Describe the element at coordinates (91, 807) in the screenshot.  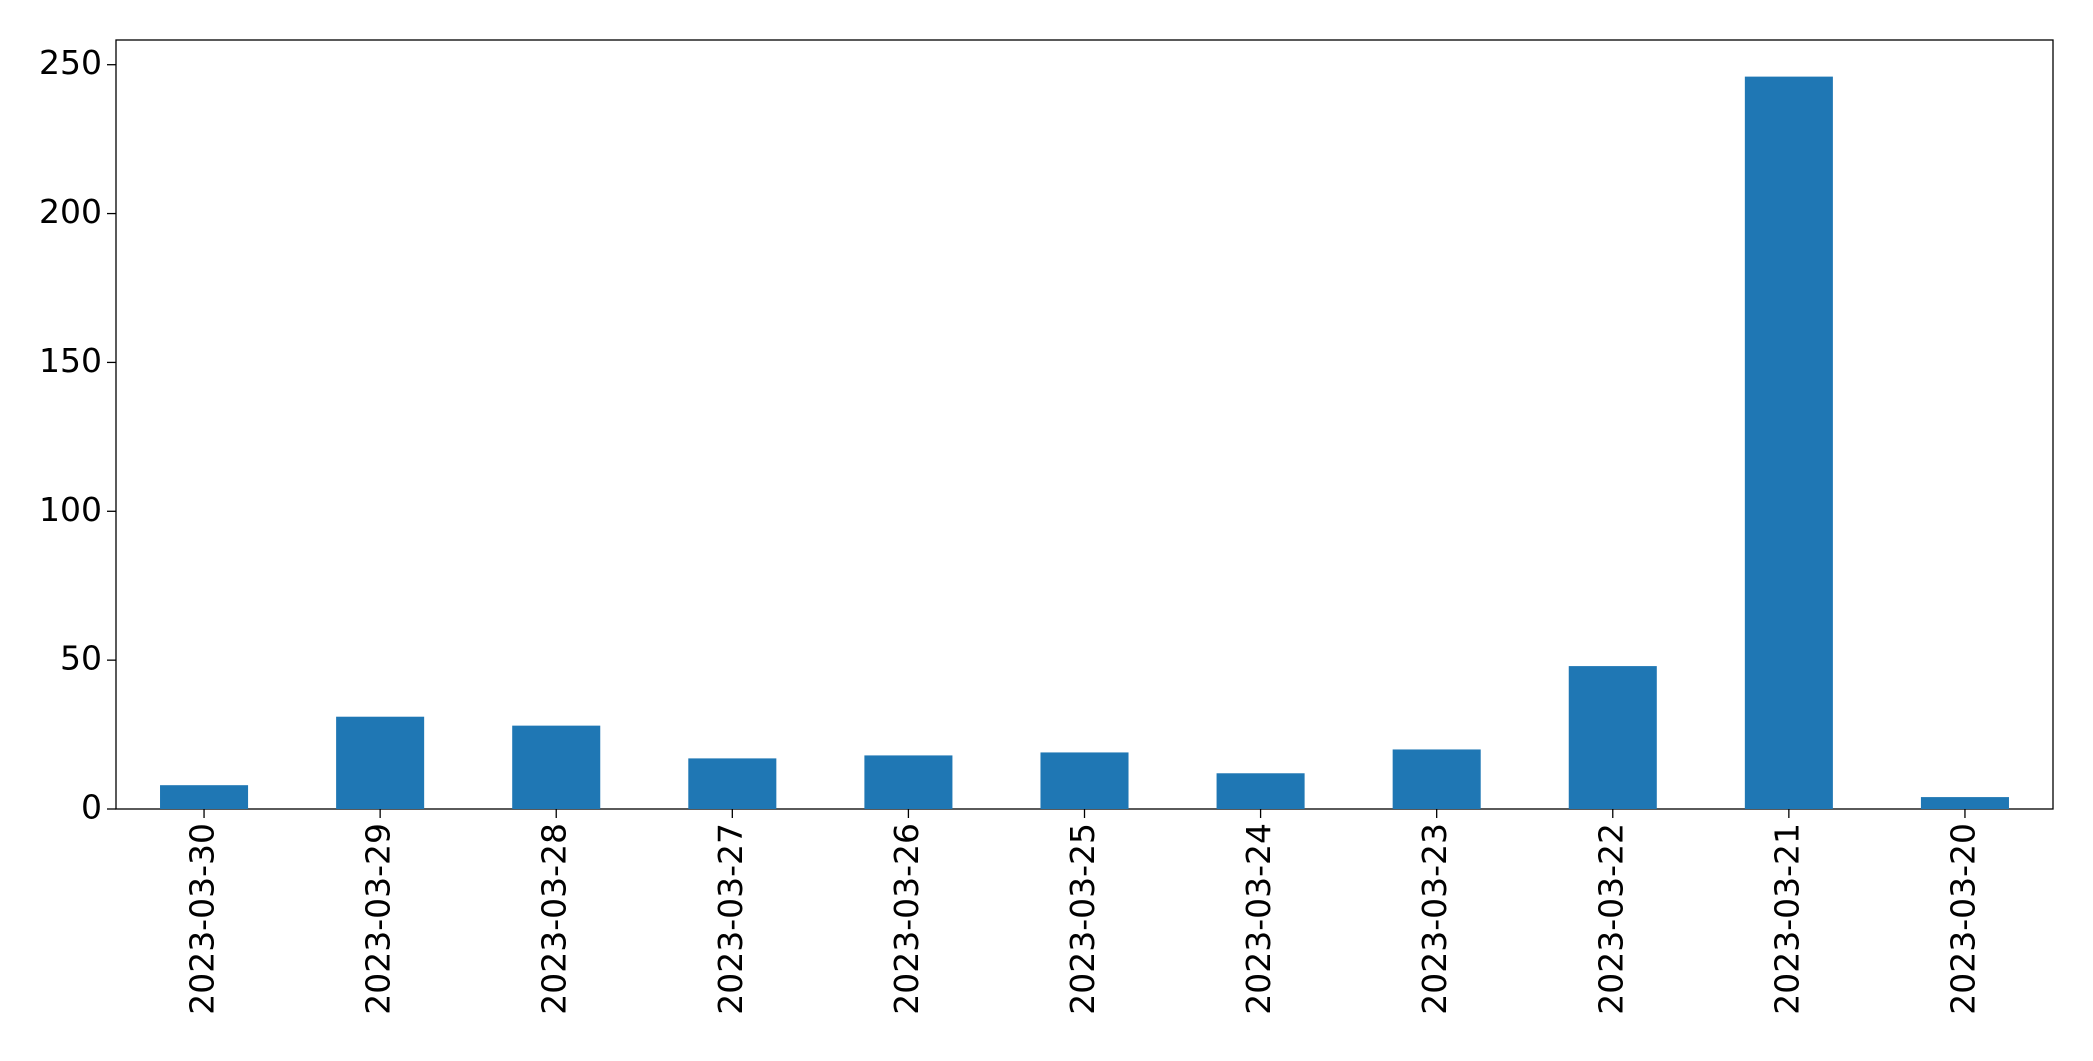
I see `y-tick-label: 0` at that location.